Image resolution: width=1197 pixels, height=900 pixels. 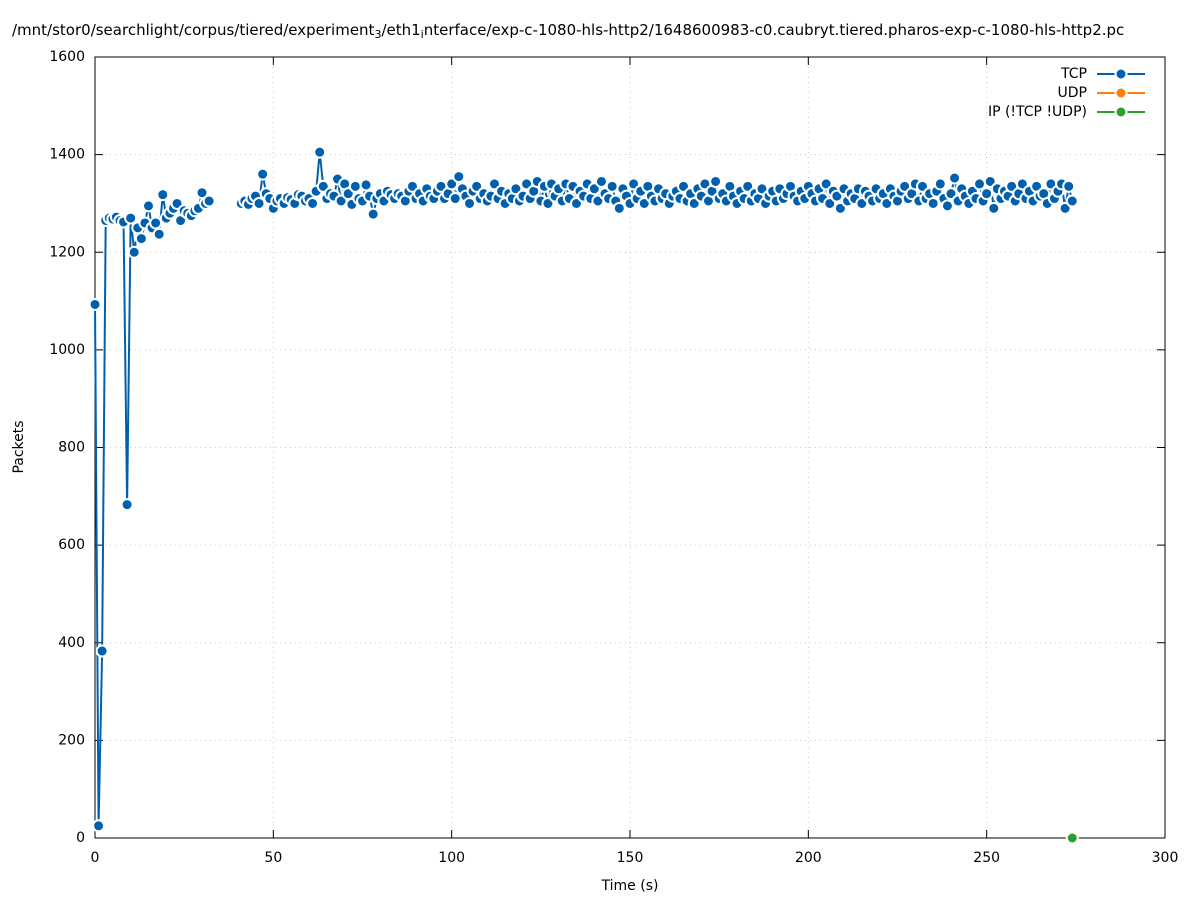 I want to click on y-tick-label: 1600, so click(x=67, y=57).